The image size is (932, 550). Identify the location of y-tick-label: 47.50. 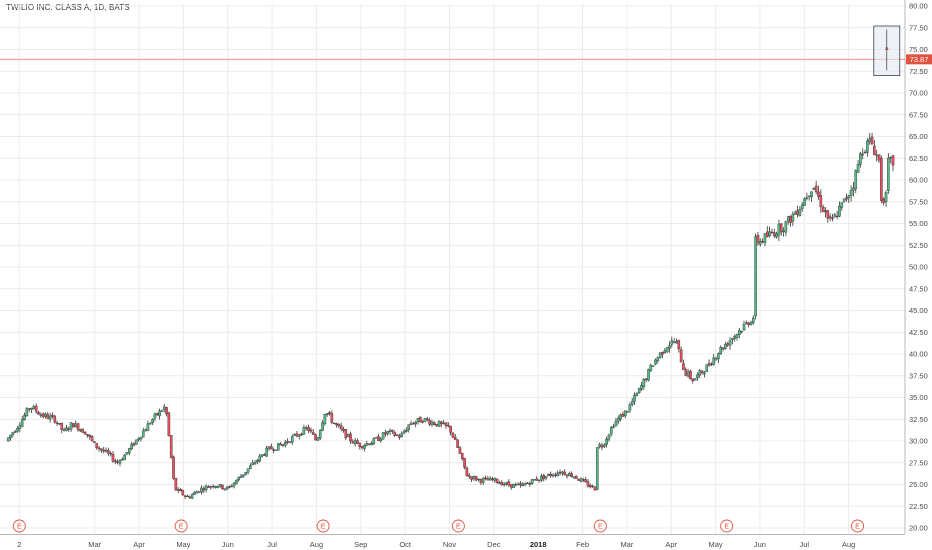
(918, 288).